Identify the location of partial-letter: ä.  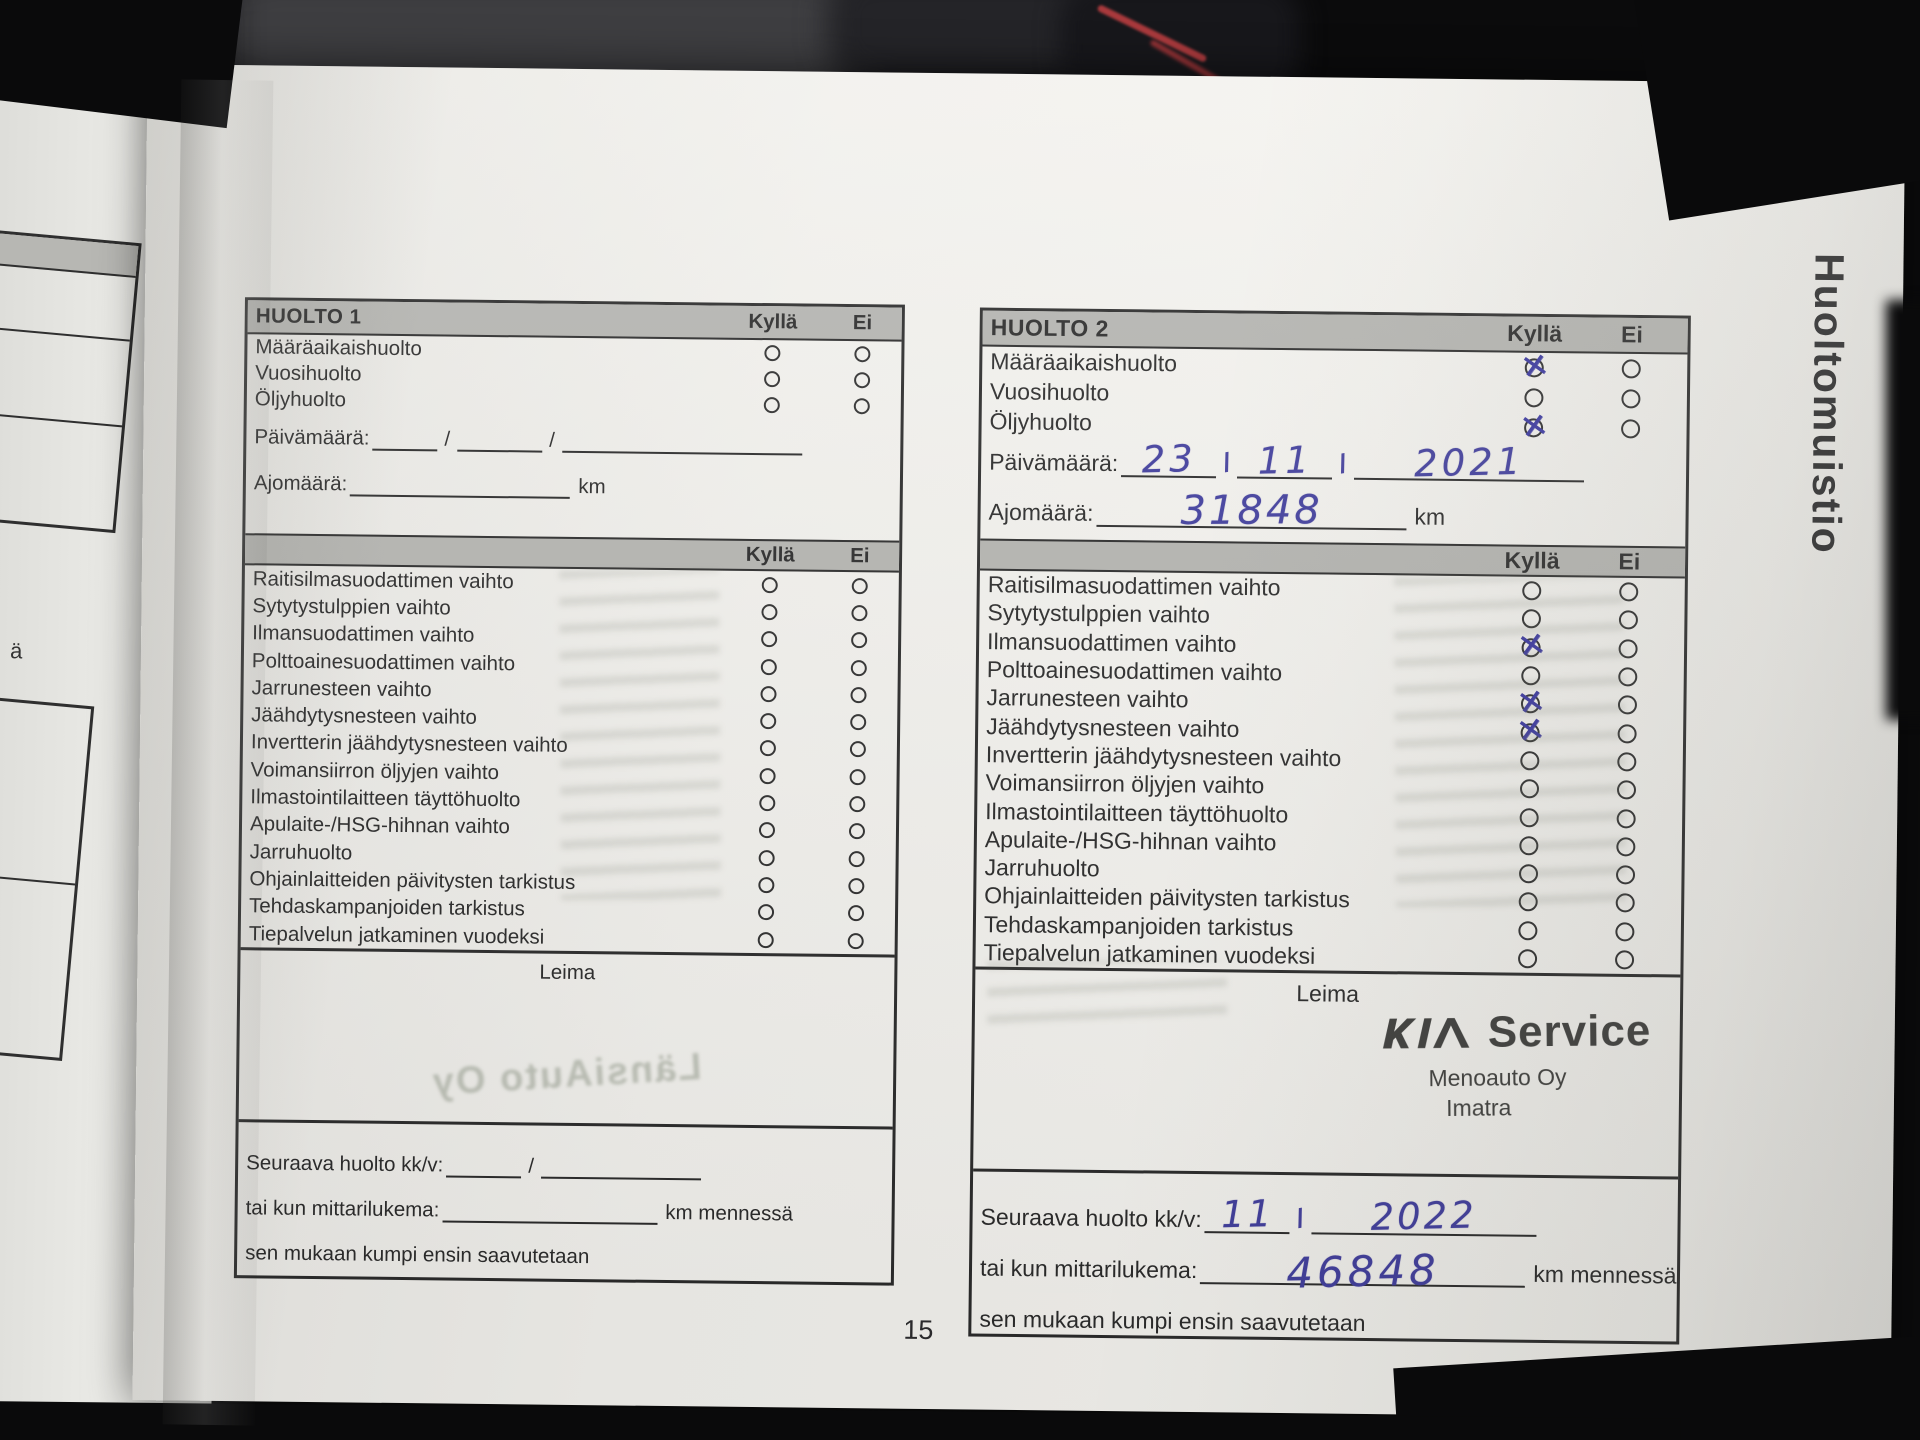
(16, 651).